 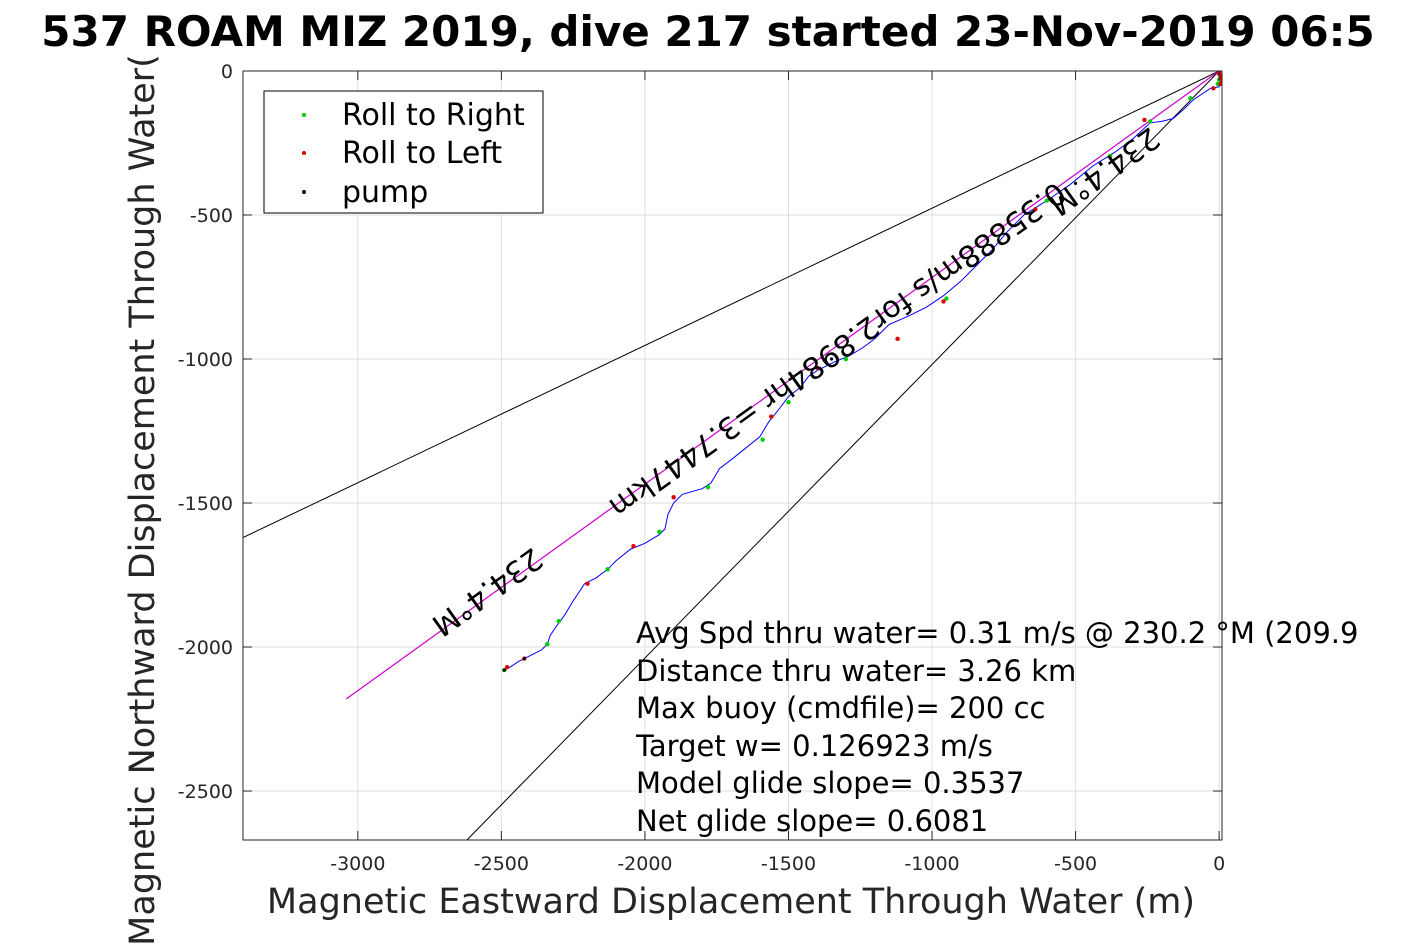 I want to click on x-tick-label: -3000, so click(x=357, y=864).